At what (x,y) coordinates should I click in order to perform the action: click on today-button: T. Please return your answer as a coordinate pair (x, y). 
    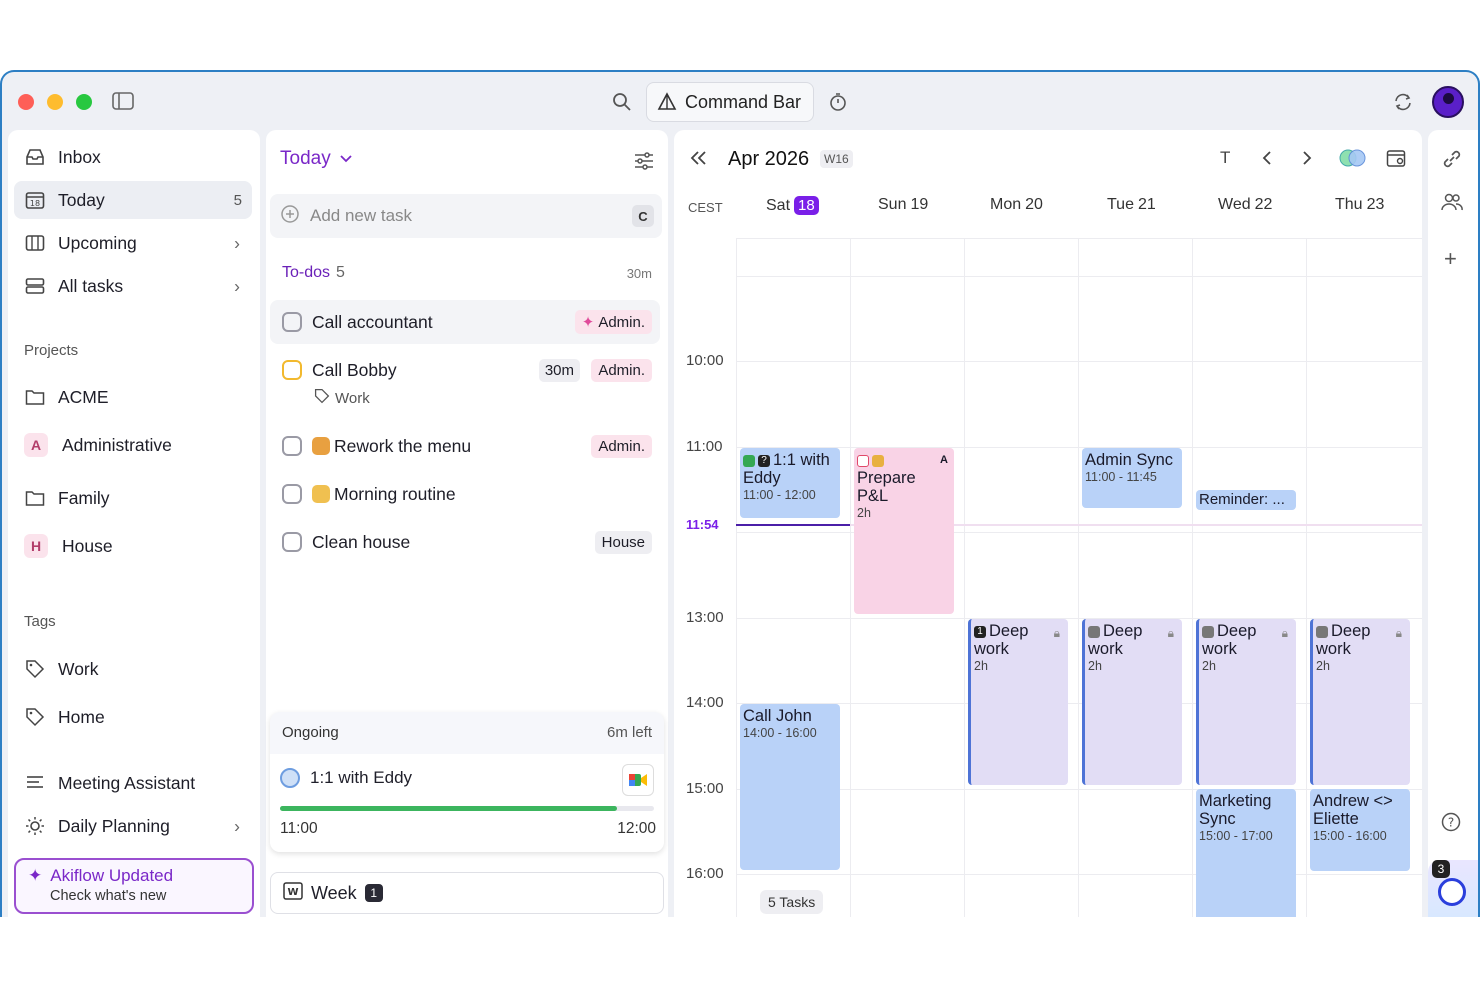
    Looking at the image, I should click on (1225, 157).